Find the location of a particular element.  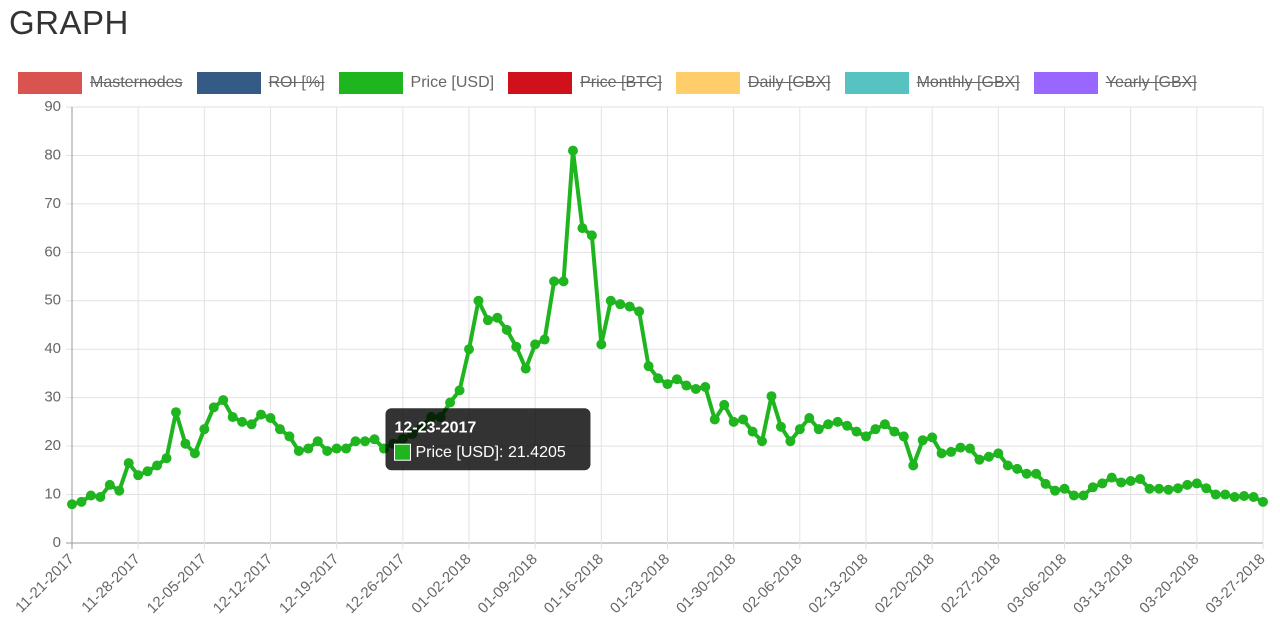

x-tick-label: 12-12-2017 is located at coordinates (243, 584).